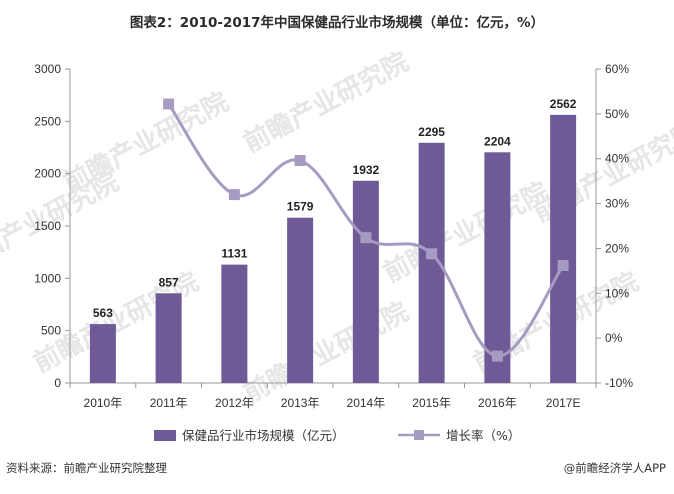 This screenshot has height=494, width=674. I want to click on legend-bar-swatch, so click(165, 435).